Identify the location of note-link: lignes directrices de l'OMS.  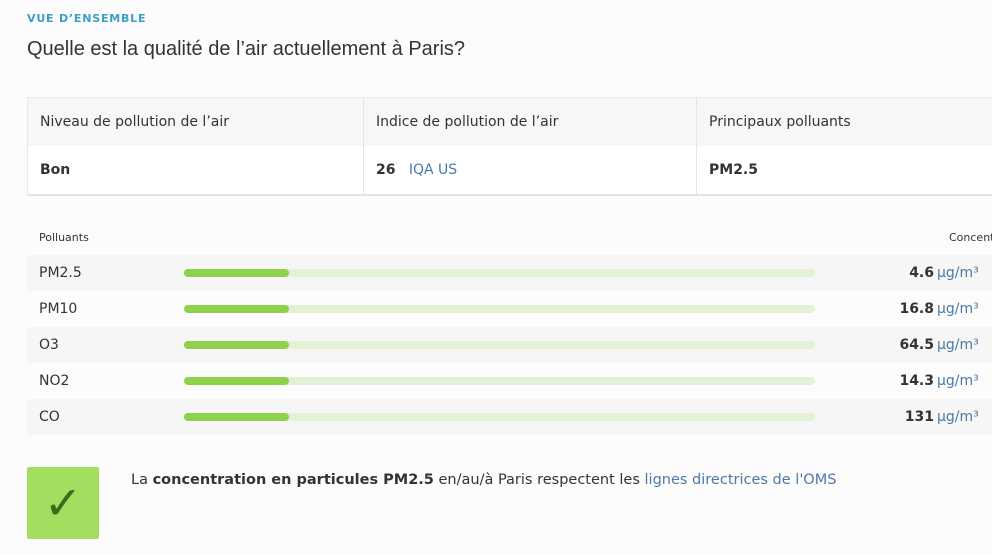
(740, 480).